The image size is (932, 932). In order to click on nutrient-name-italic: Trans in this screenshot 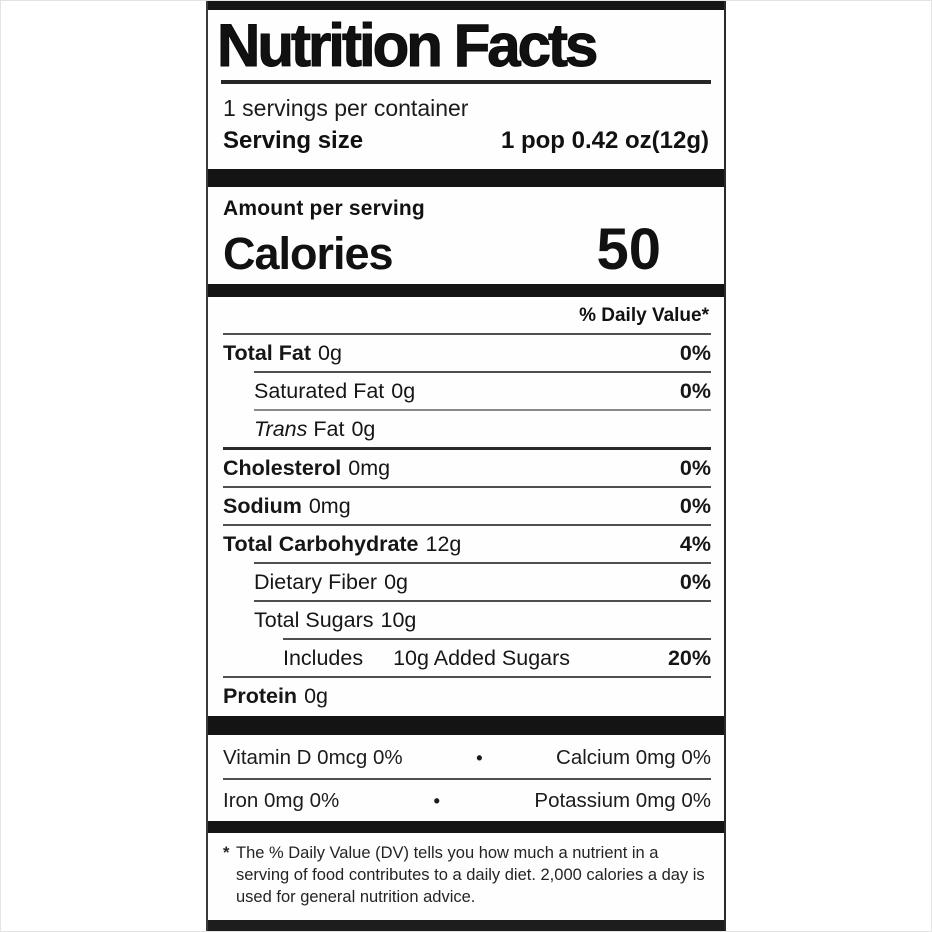, I will do `click(281, 429)`.